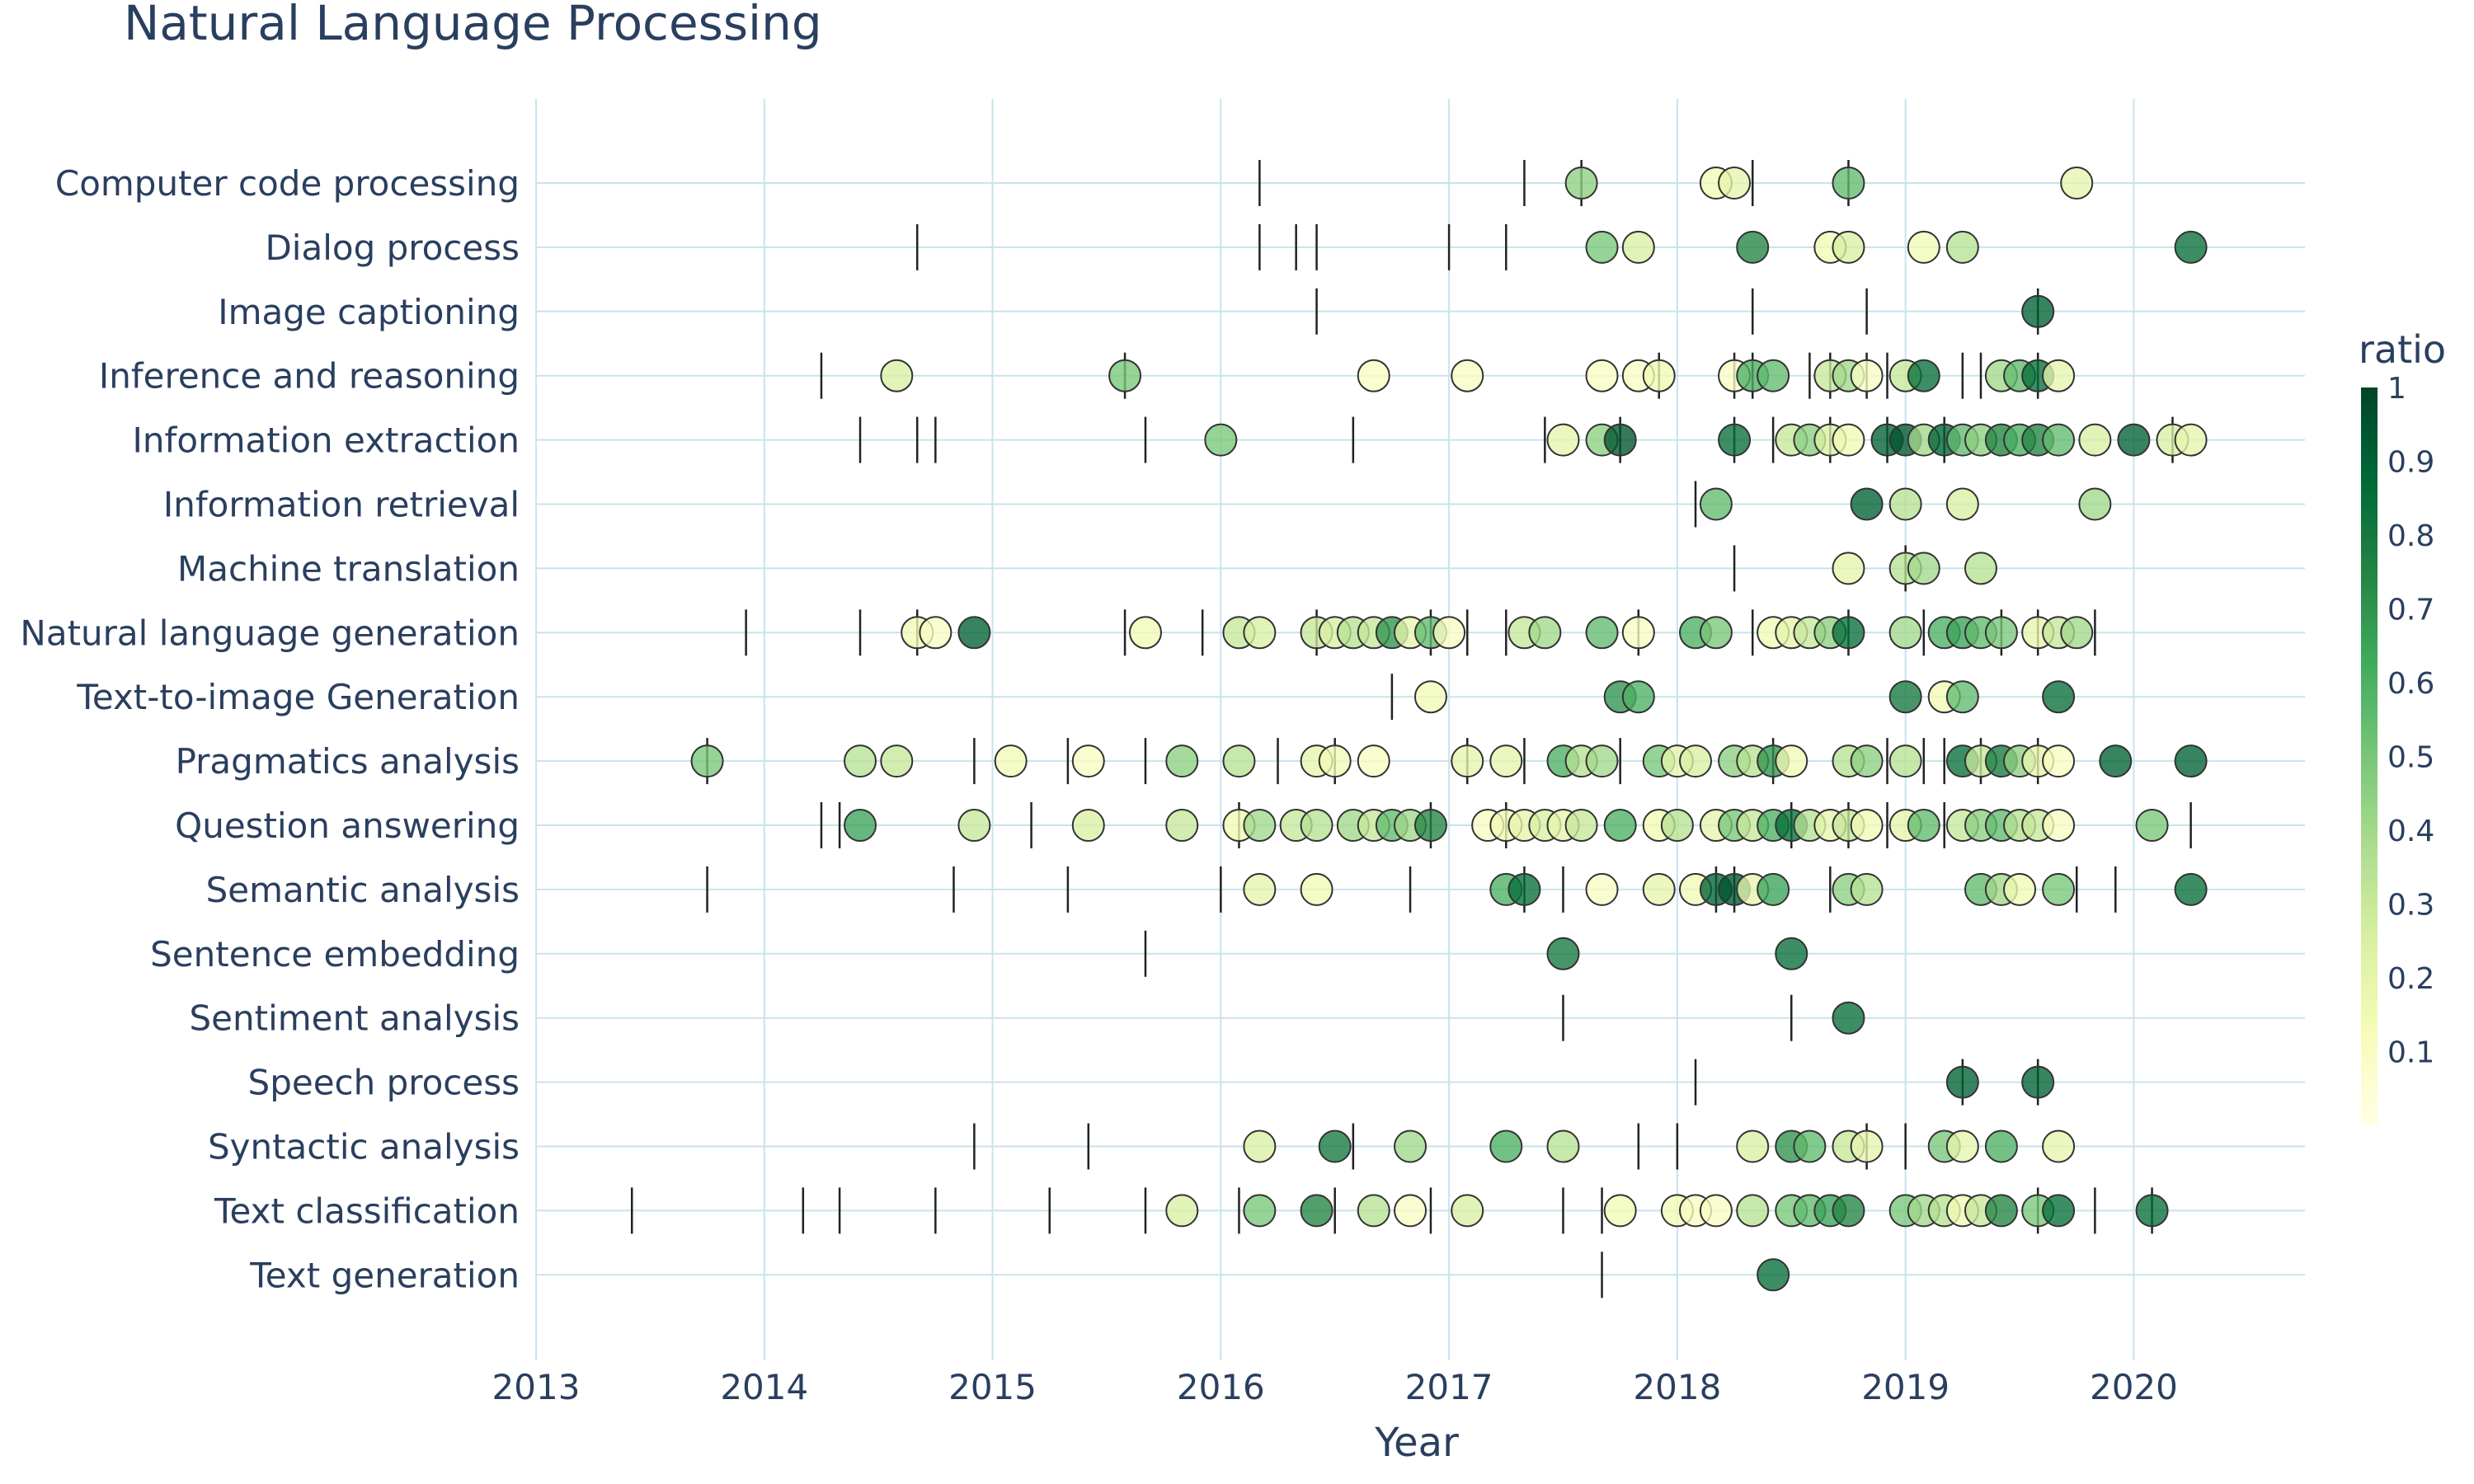  I want to click on category-label: Dialog process, so click(392, 248).